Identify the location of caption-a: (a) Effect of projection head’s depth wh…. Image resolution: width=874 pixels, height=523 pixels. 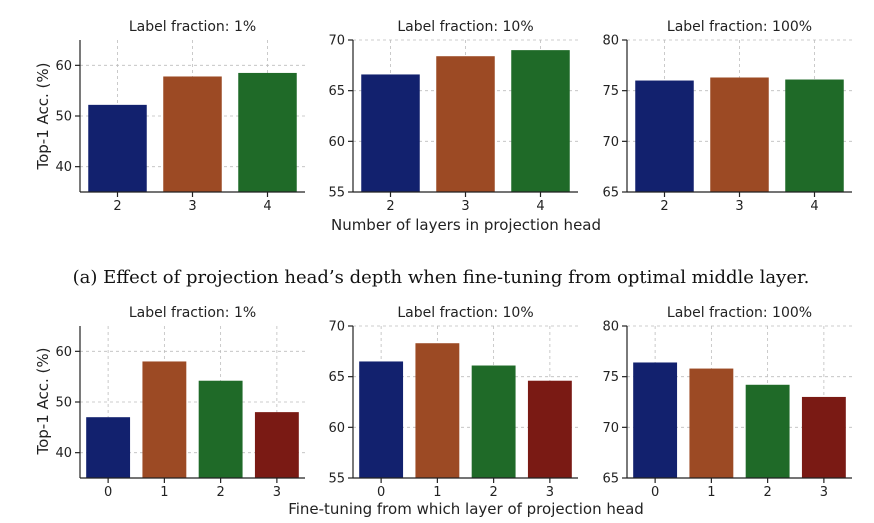
(441, 277).